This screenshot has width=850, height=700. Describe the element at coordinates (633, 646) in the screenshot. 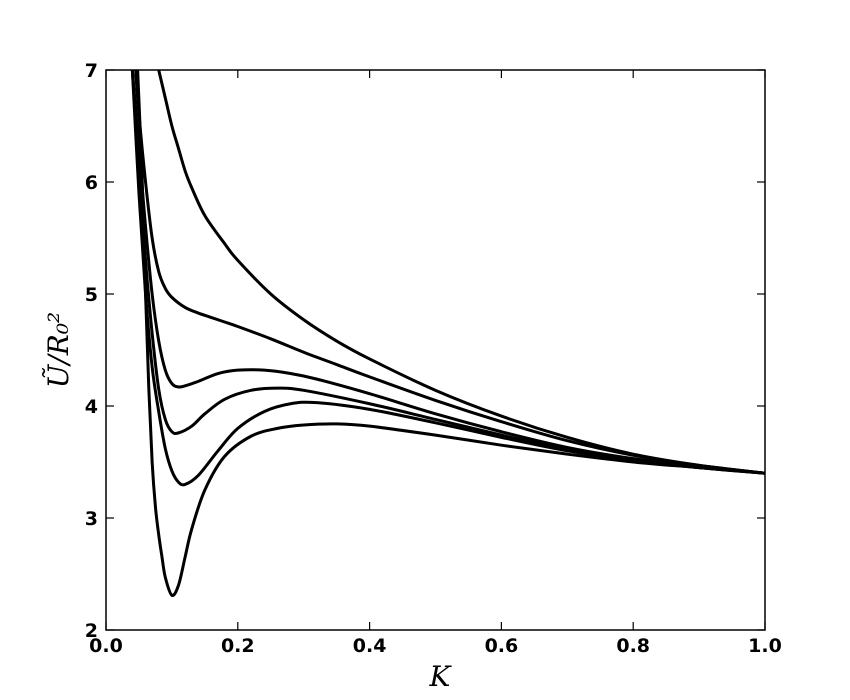

I see `x-tick-label: 0.8` at that location.